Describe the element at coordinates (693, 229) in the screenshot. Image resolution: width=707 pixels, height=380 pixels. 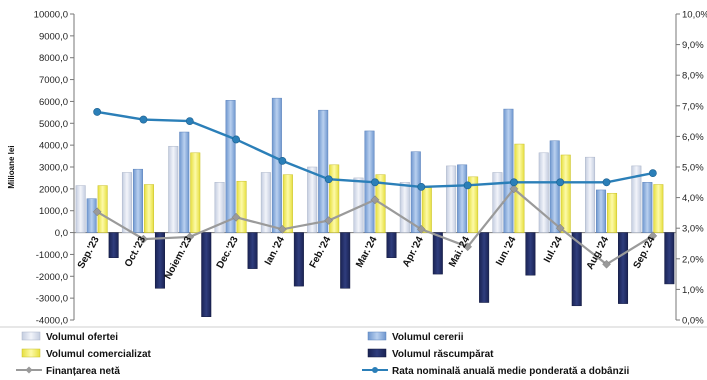
I see `y2-tick-label: 3,0%` at that location.